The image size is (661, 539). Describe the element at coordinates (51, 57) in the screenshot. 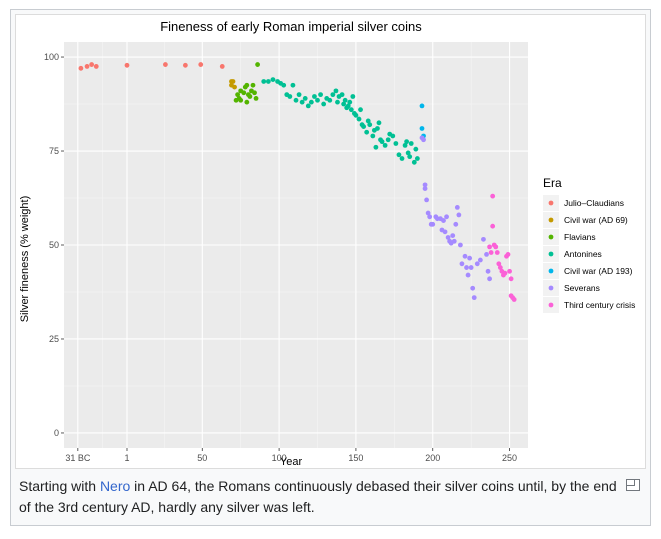

I see `y-tick-label: 100` at that location.